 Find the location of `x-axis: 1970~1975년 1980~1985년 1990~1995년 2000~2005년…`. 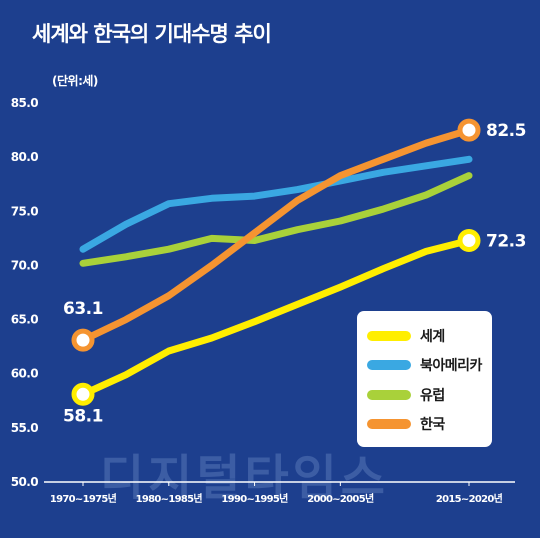

x-axis: 1970~1975년 1980~1985년 1990~1995년 2000~2005년… is located at coordinates (276, 493).